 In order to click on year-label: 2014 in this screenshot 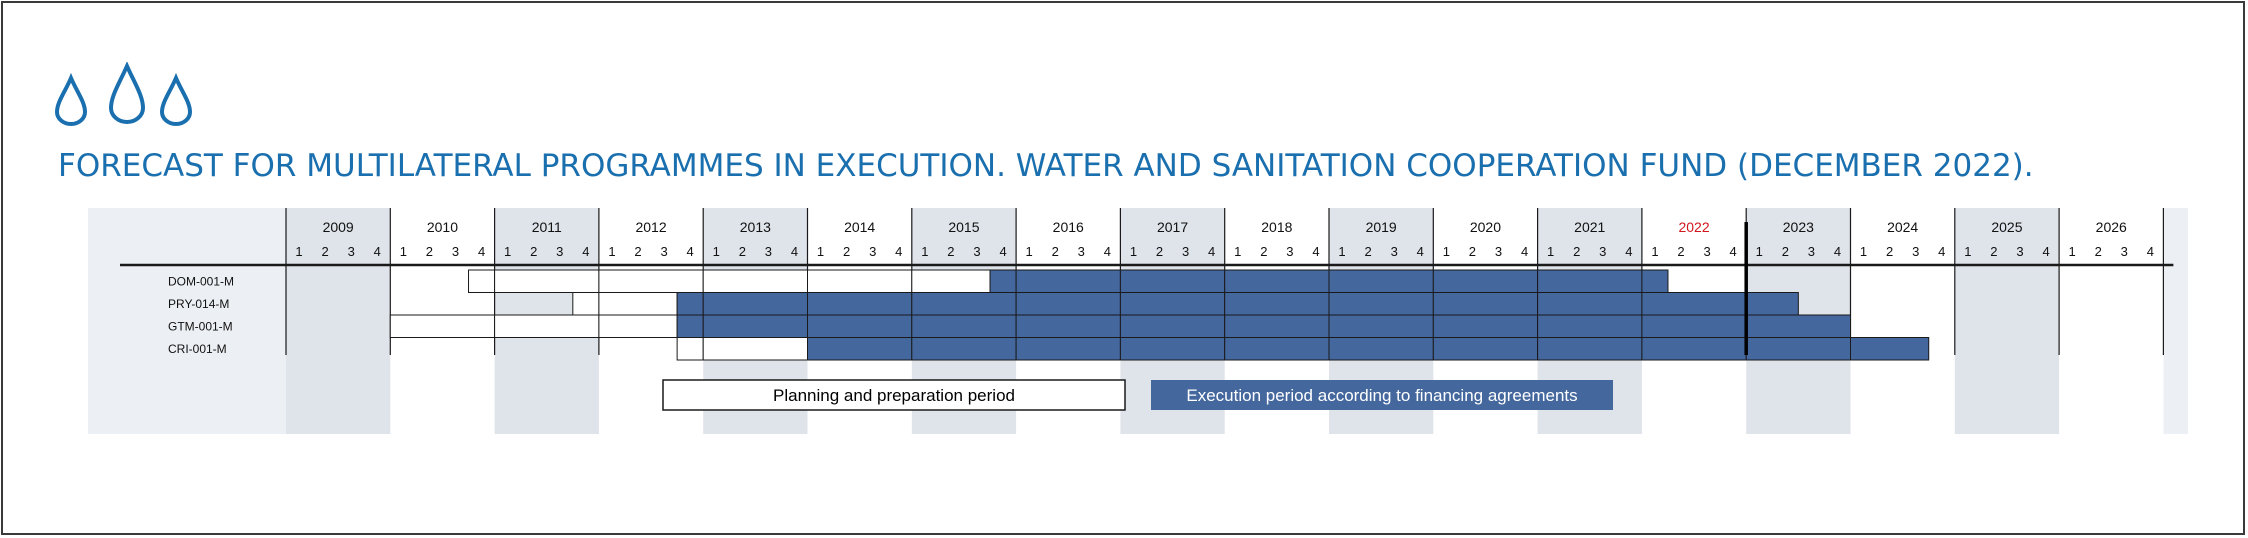, I will do `click(859, 227)`.